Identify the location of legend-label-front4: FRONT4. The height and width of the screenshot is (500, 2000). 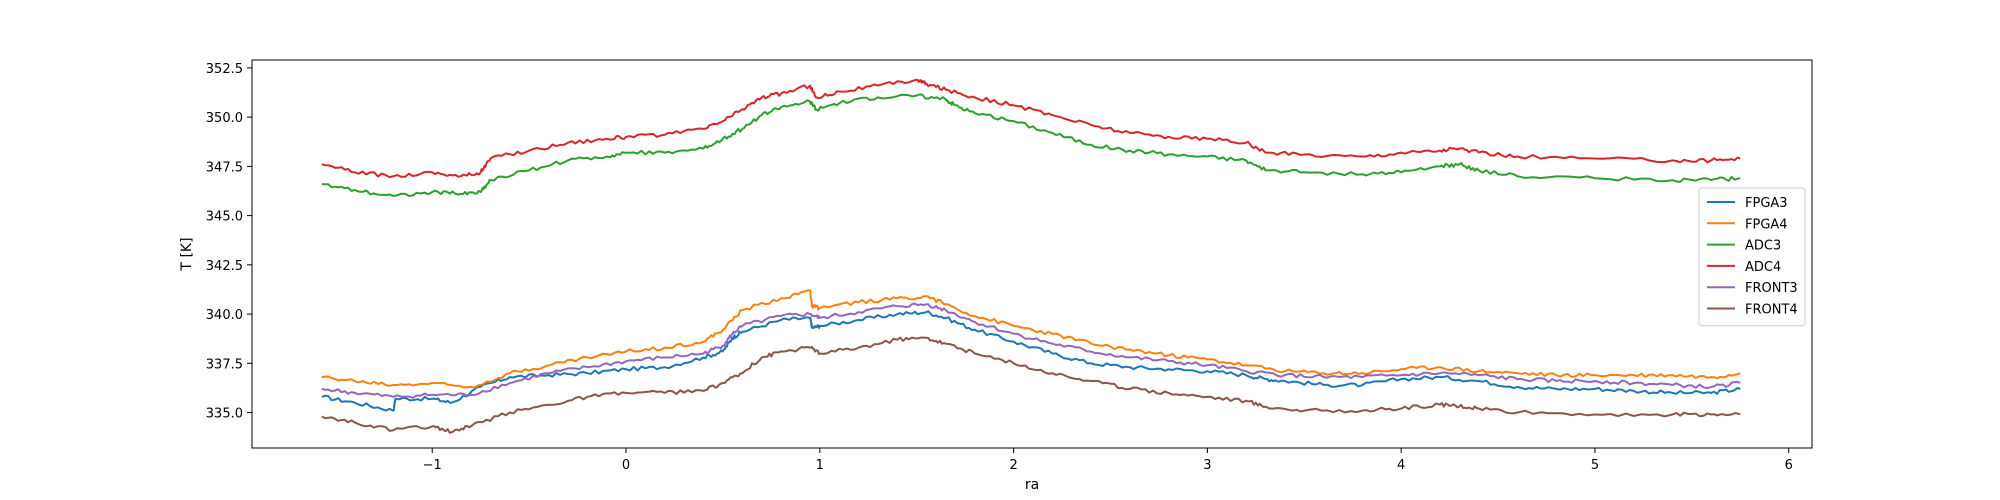
(1771, 310).